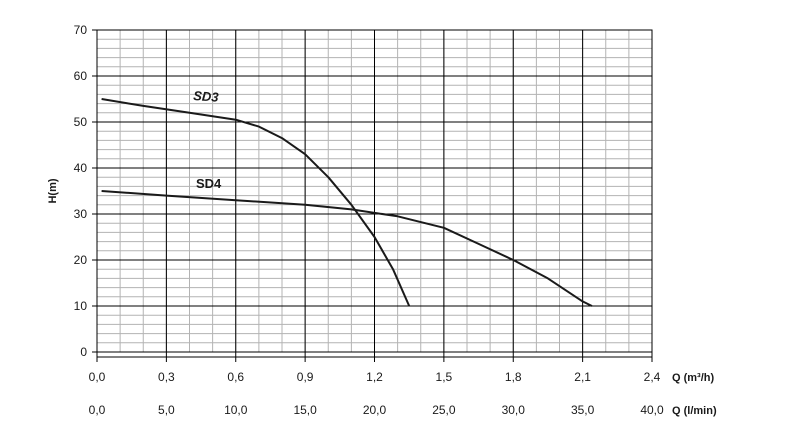 The width and height of the screenshot is (788, 423). Describe the element at coordinates (375, 368) in the screenshot. I see `x-ticks: 0,0 0,3 0,6 0,9 1,2 1,5 1,8 2,1 2,4` at that location.